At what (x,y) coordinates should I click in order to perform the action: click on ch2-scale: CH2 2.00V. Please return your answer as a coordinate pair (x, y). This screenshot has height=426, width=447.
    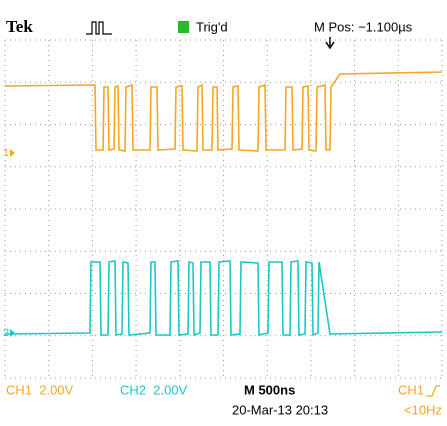
    Looking at the image, I should click on (154, 389).